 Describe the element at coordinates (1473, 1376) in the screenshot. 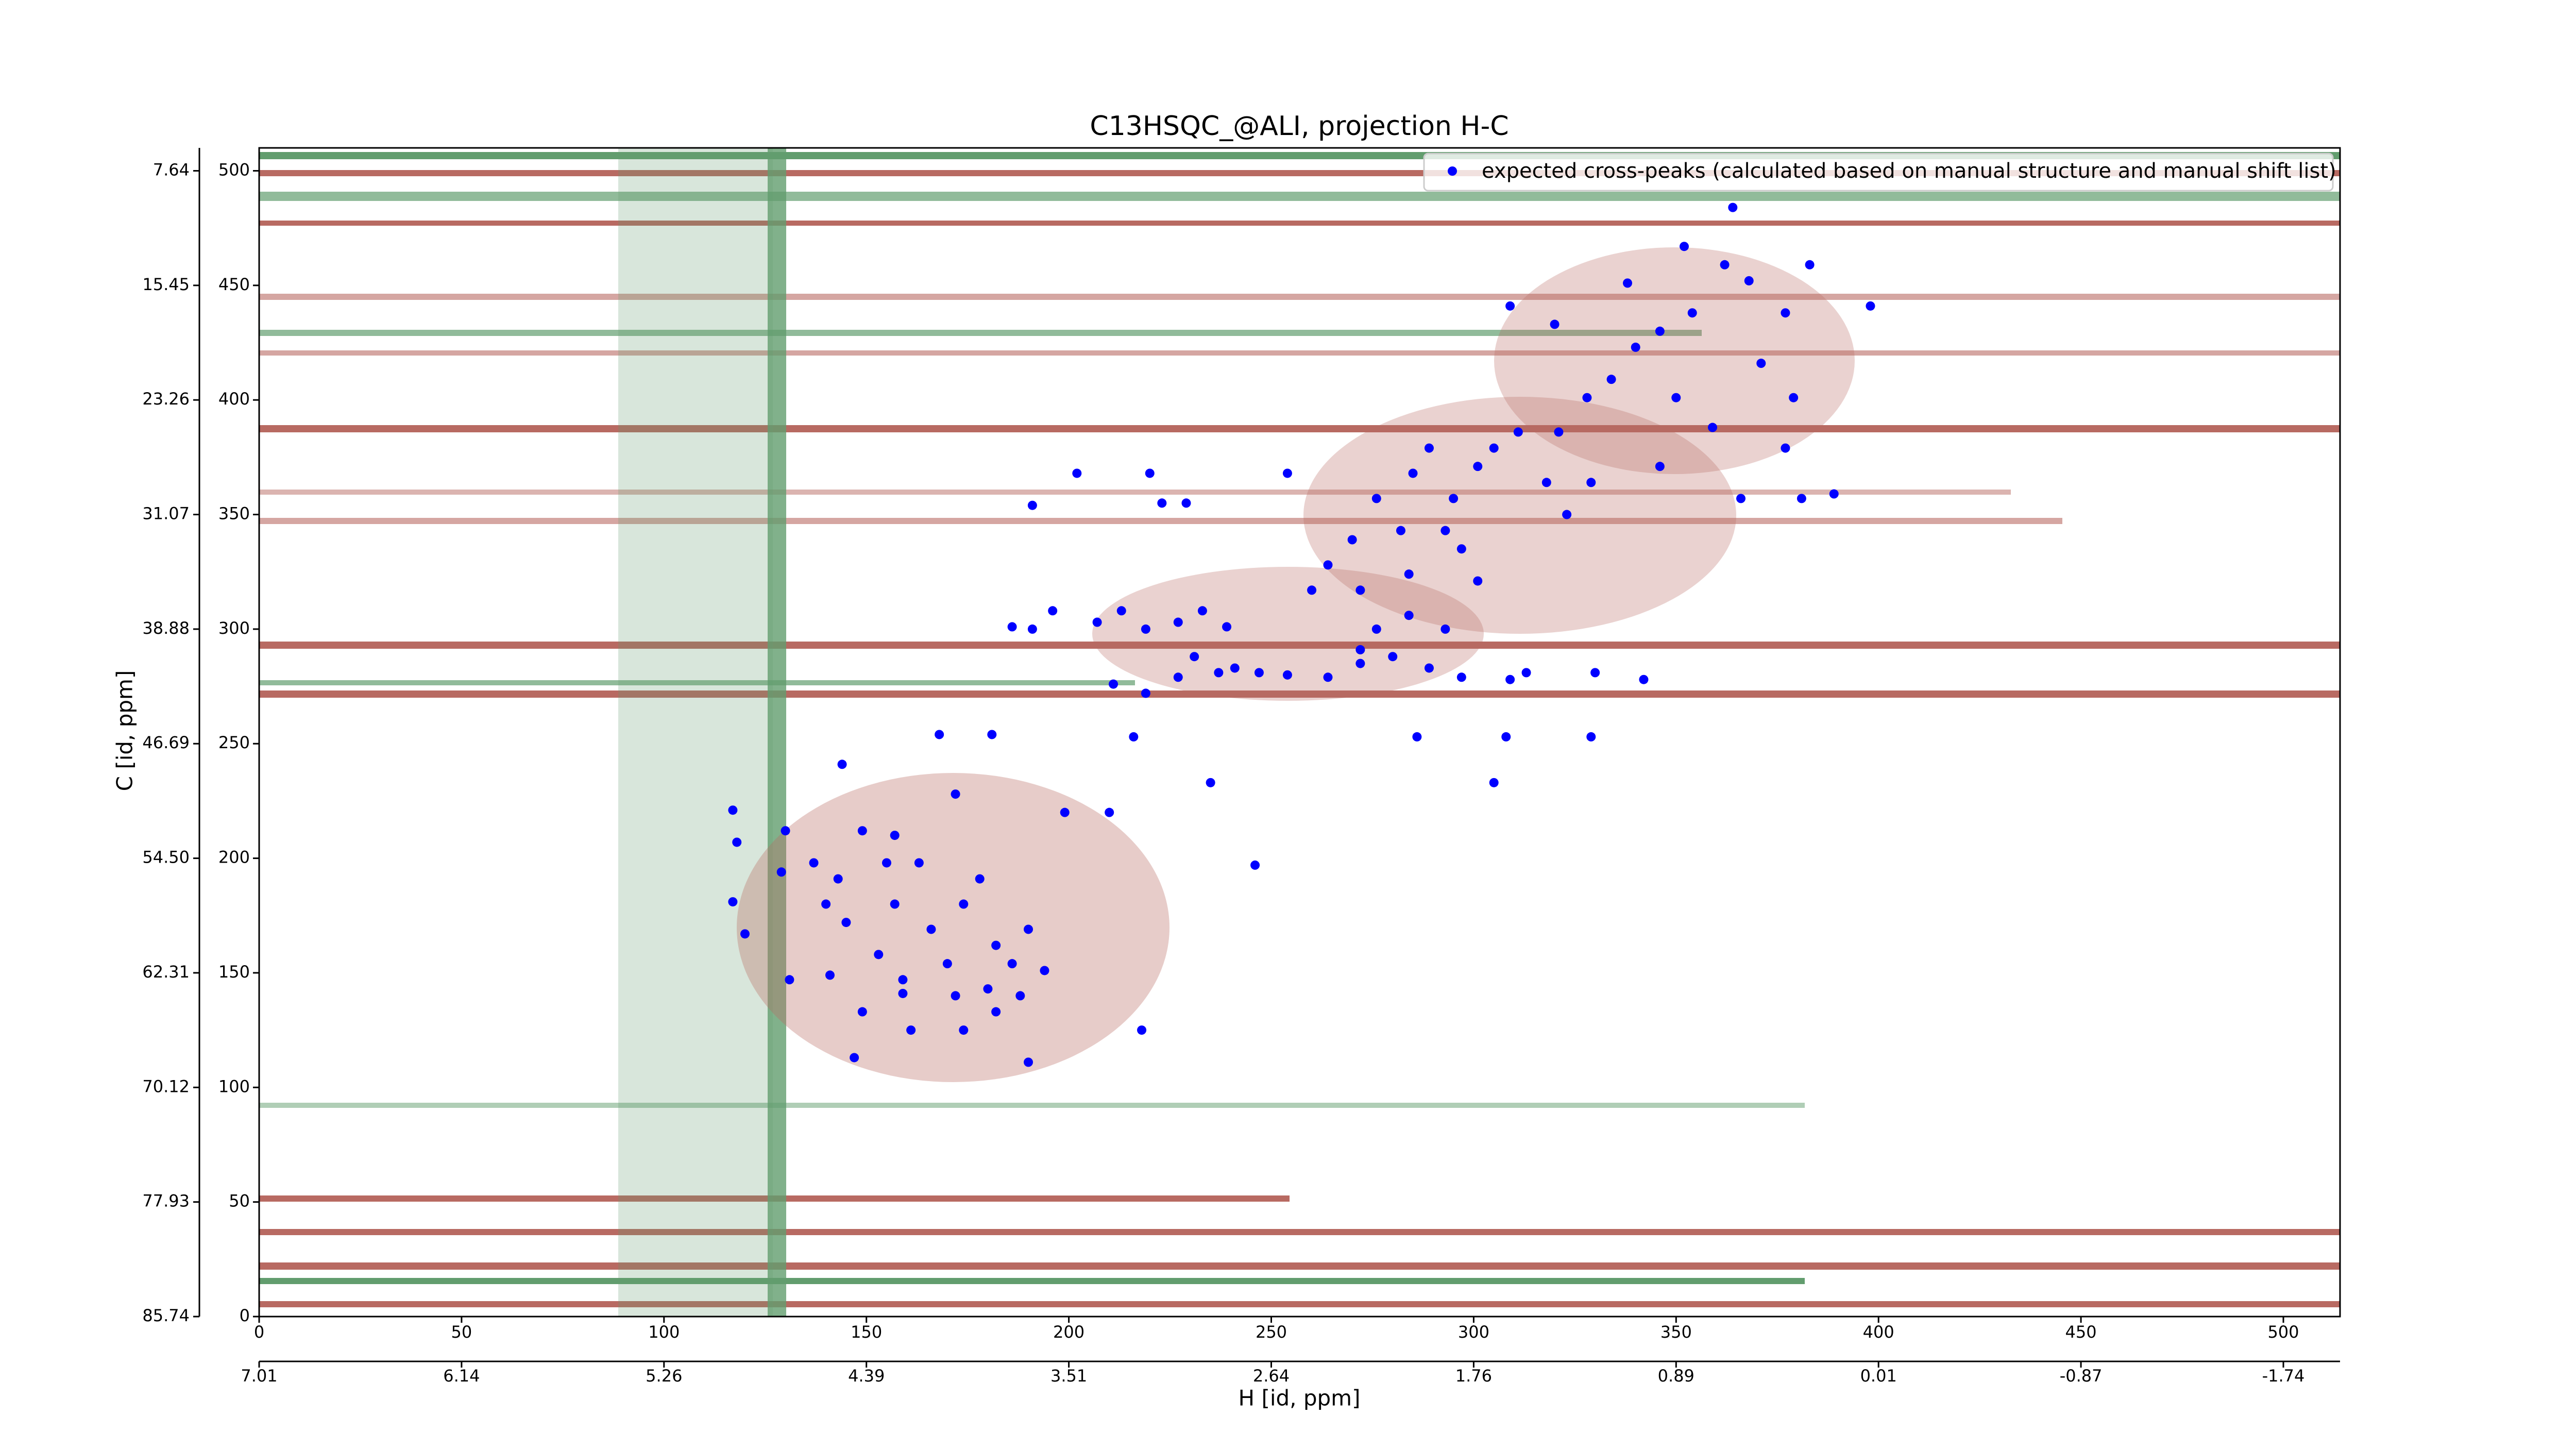

I see `x2-tick-label: 1.76` at that location.